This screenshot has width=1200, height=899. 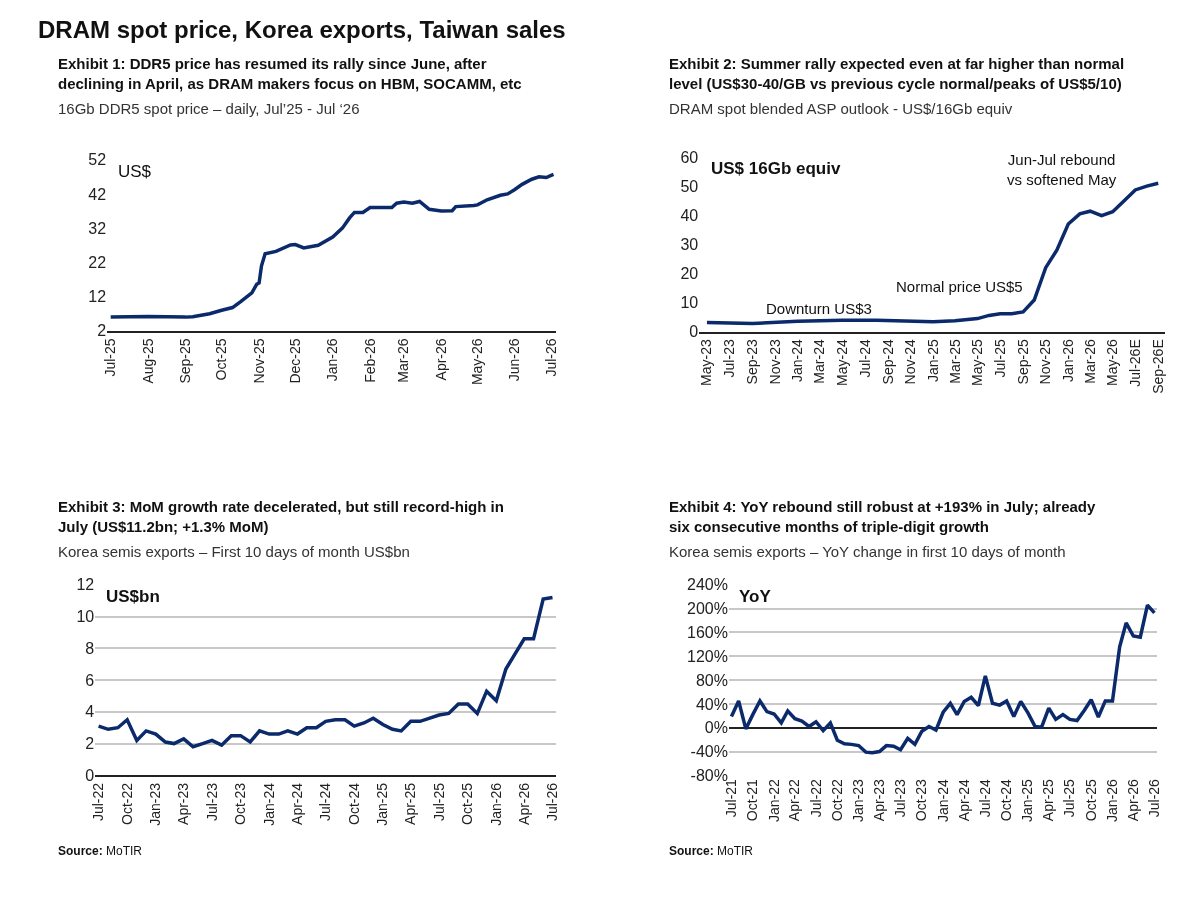 What do you see at coordinates (910, 362) in the screenshot?
I see `x-tick-label: Nov-24` at bounding box center [910, 362].